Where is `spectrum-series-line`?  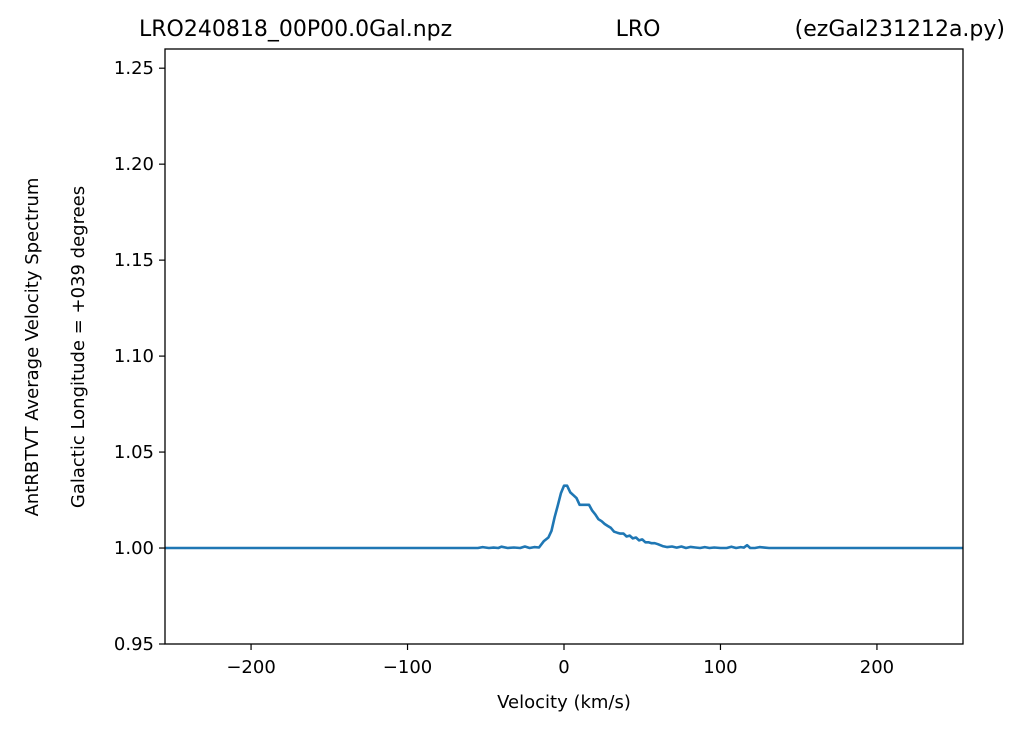 spectrum-series-line is located at coordinates (564, 517).